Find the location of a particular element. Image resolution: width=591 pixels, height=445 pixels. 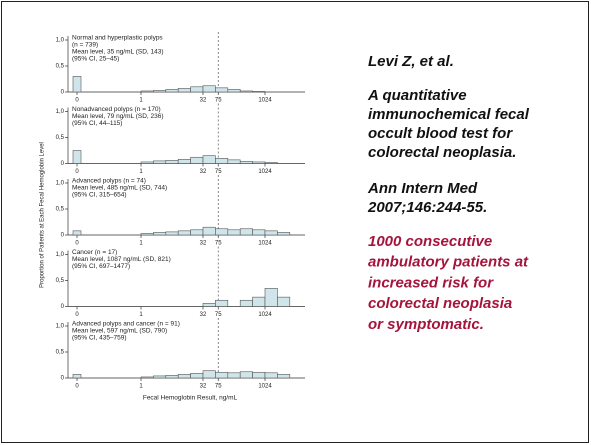

panel-text: (n = 739) is located at coordinates (85, 45).